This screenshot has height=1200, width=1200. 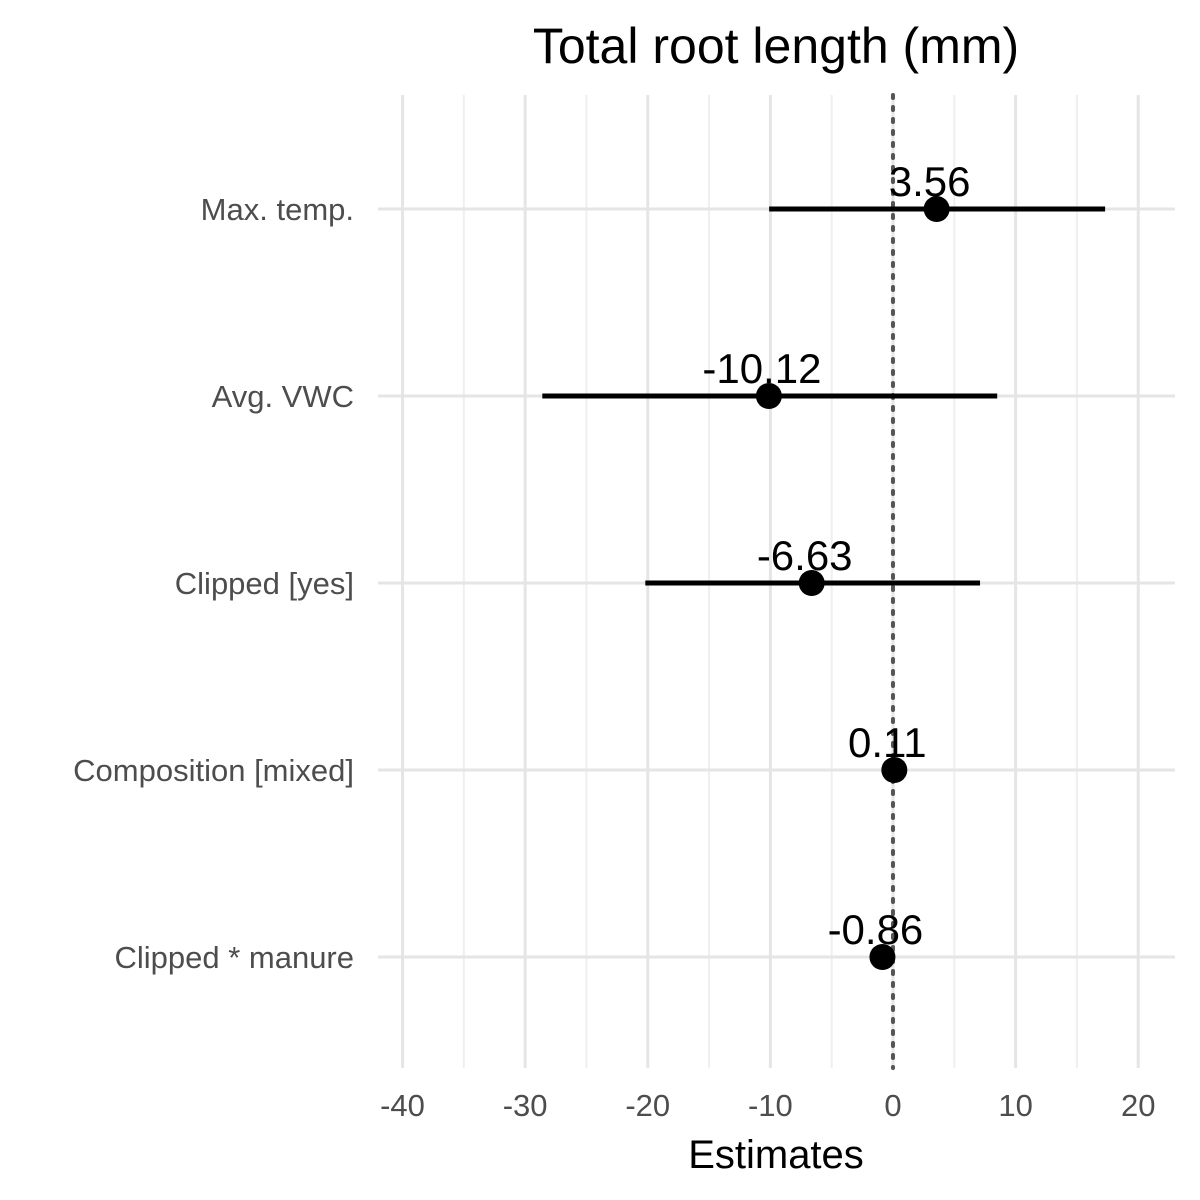 I want to click on x-tick-label: -30, so click(x=525, y=1105).